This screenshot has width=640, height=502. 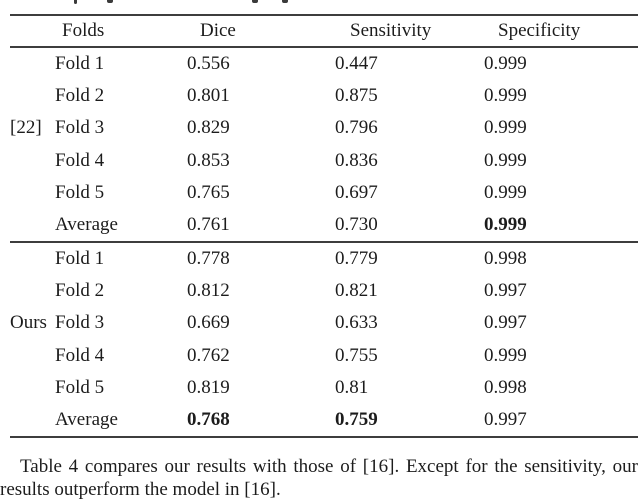 I want to click on value-cell: 0.765, so click(x=208, y=192).